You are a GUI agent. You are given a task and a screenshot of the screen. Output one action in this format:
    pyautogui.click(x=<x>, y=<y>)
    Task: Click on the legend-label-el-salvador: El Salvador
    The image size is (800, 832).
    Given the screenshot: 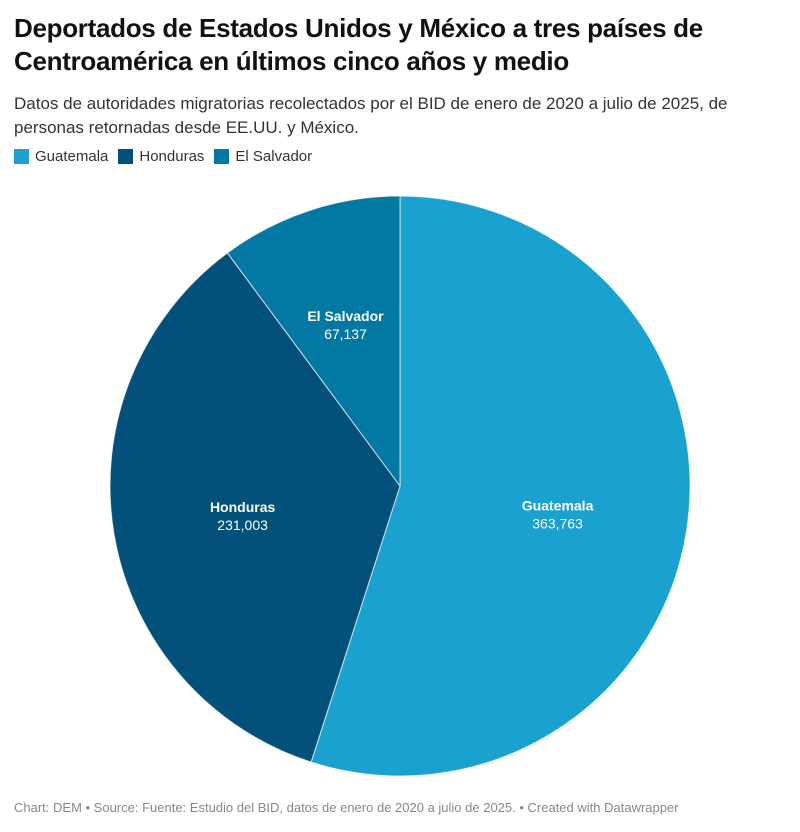 What is the action you would take?
    pyautogui.click(x=274, y=156)
    